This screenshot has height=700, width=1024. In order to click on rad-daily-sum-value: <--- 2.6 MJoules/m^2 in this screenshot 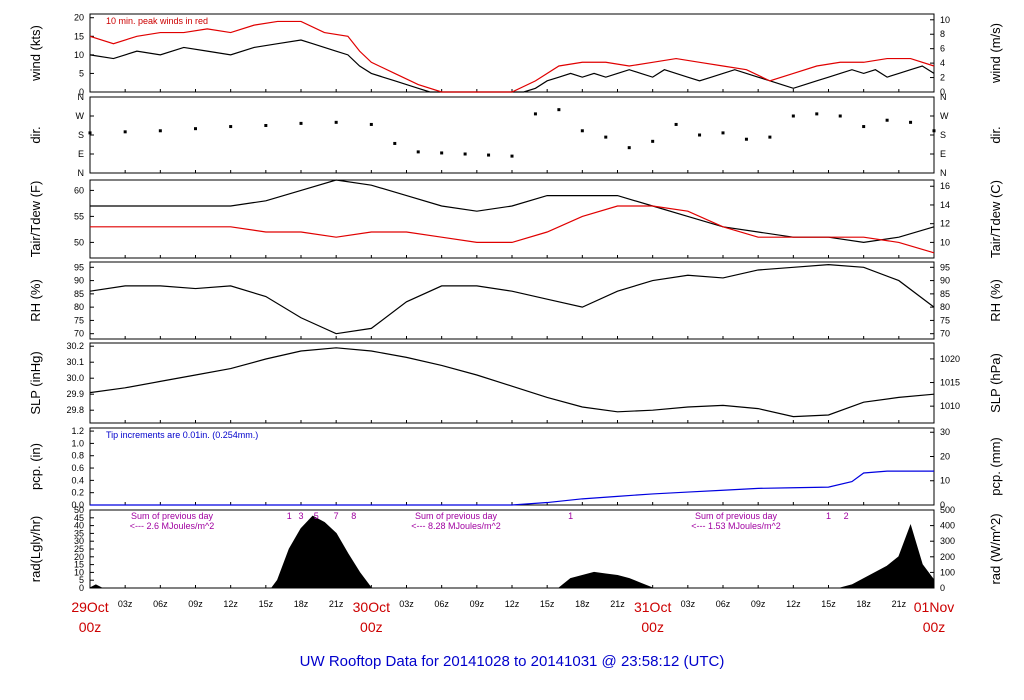, I will do `click(172, 526)`.